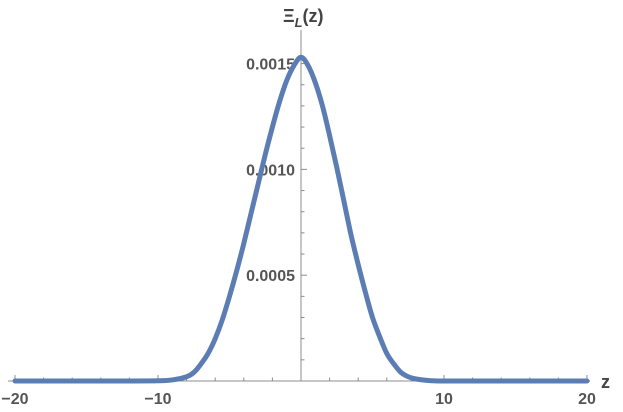 The width and height of the screenshot is (623, 412). What do you see at coordinates (270, 170) in the screenshot?
I see `y-tick-label: 0.0010` at bounding box center [270, 170].